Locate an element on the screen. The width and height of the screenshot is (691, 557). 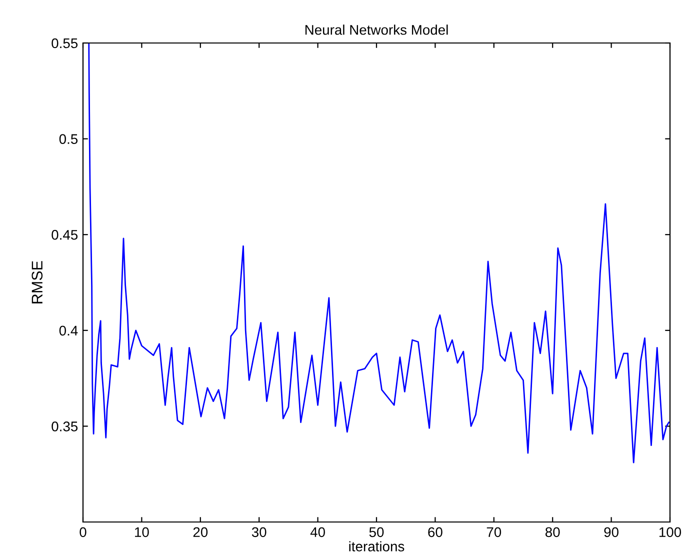
x-tick-label: 90 is located at coordinates (611, 532).